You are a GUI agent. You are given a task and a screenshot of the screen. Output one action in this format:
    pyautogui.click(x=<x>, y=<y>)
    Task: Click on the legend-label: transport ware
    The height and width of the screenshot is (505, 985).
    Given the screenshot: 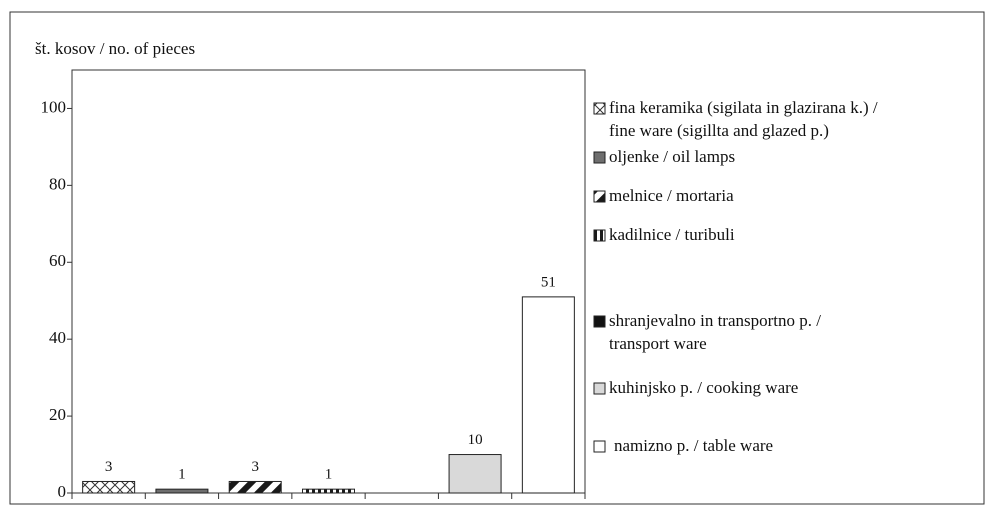 What is the action you would take?
    pyautogui.click(x=658, y=343)
    